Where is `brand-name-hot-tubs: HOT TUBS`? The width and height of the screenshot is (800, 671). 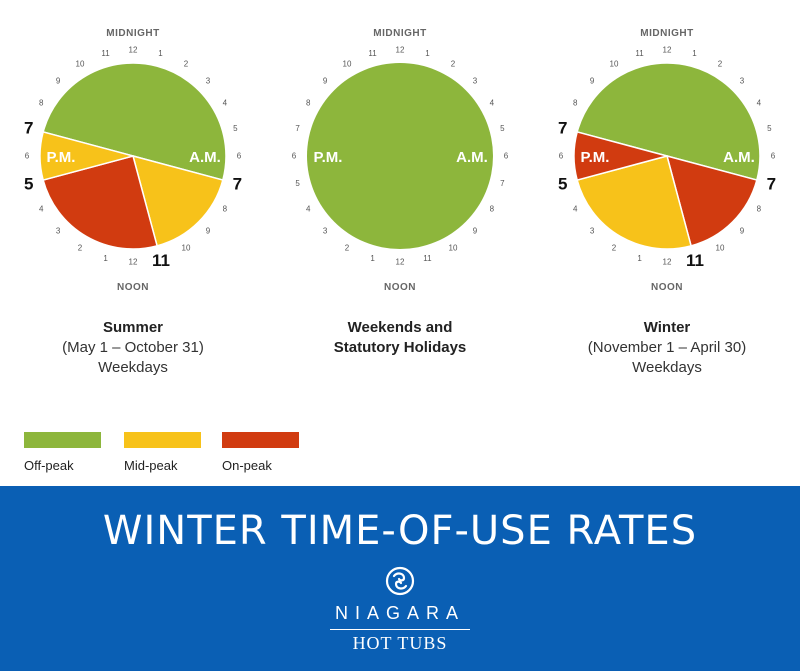
brand-name-hot-tubs: HOT TUBS is located at coordinates (400, 643).